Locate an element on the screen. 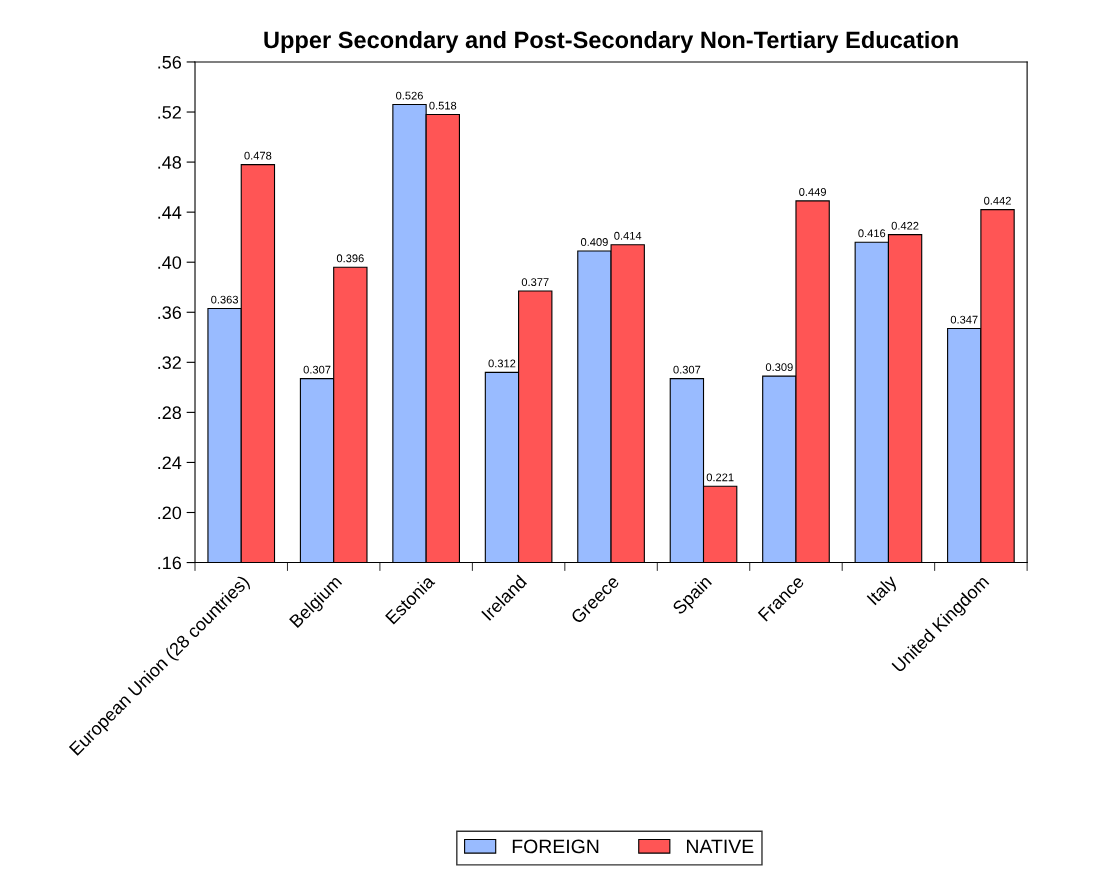 The width and height of the screenshot is (1108, 879). data-label: 0.526 is located at coordinates (409, 95).